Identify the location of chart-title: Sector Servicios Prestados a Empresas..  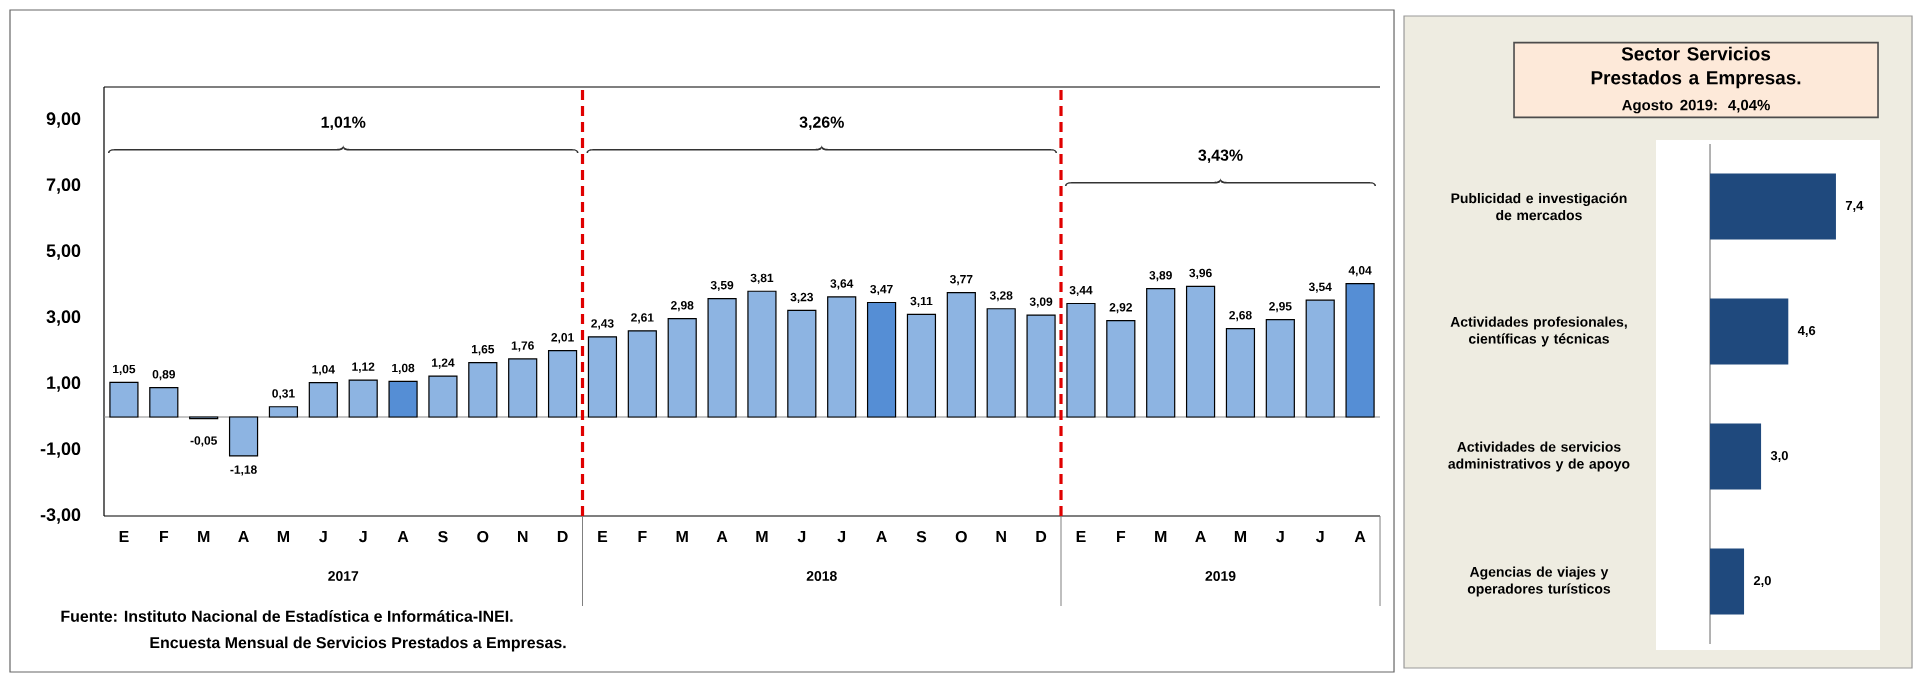
(1696, 67).